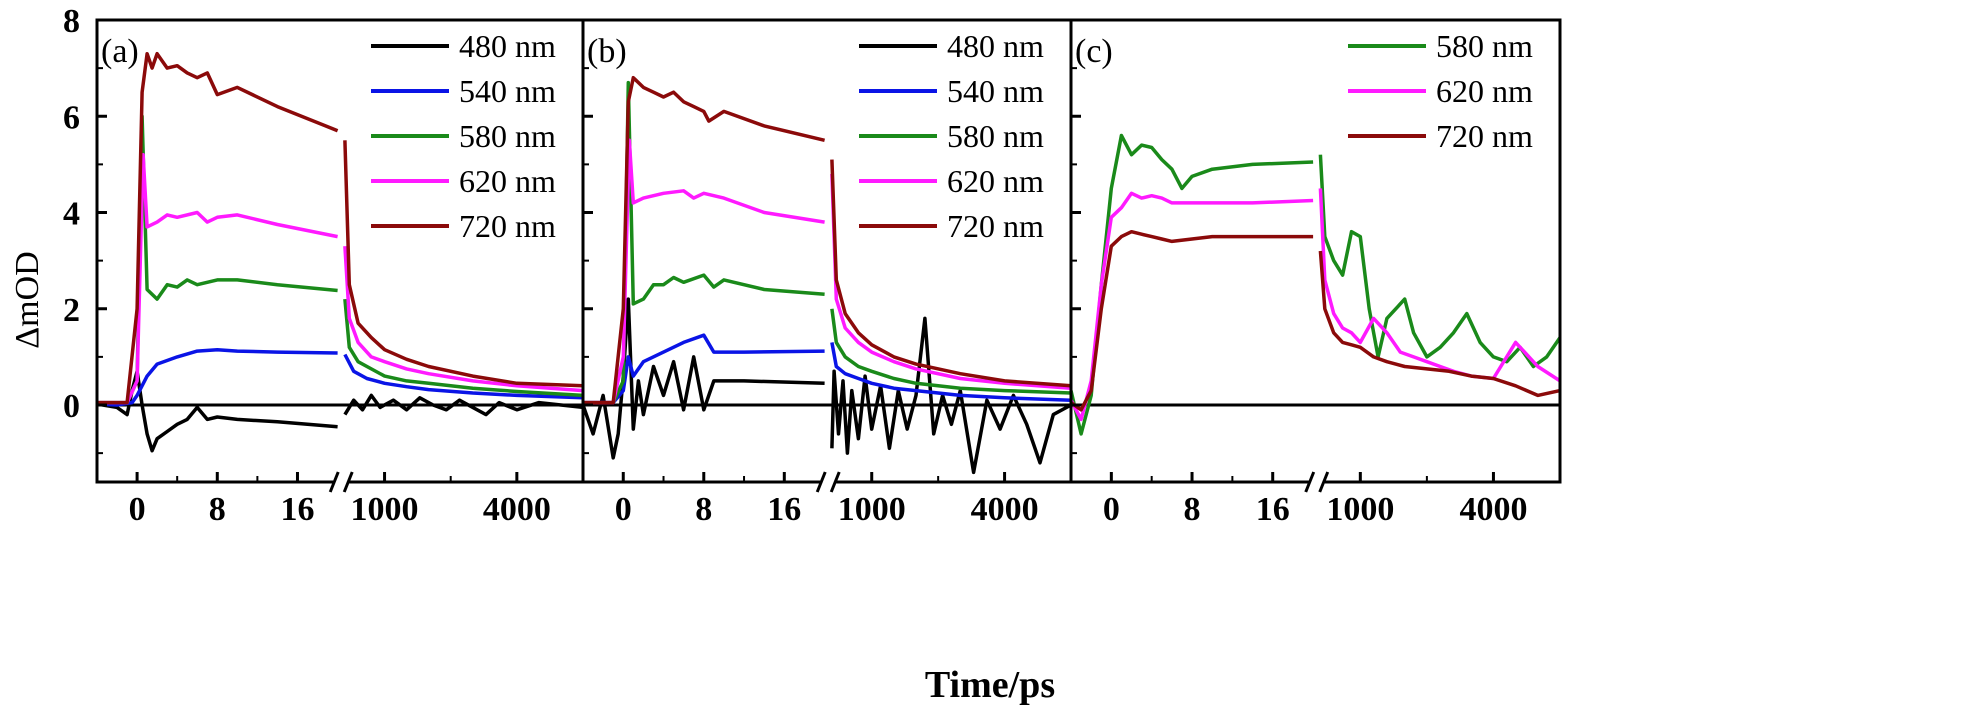 This screenshot has height=716, width=1963. I want to click on y-tick-label: 2, so click(71, 310).